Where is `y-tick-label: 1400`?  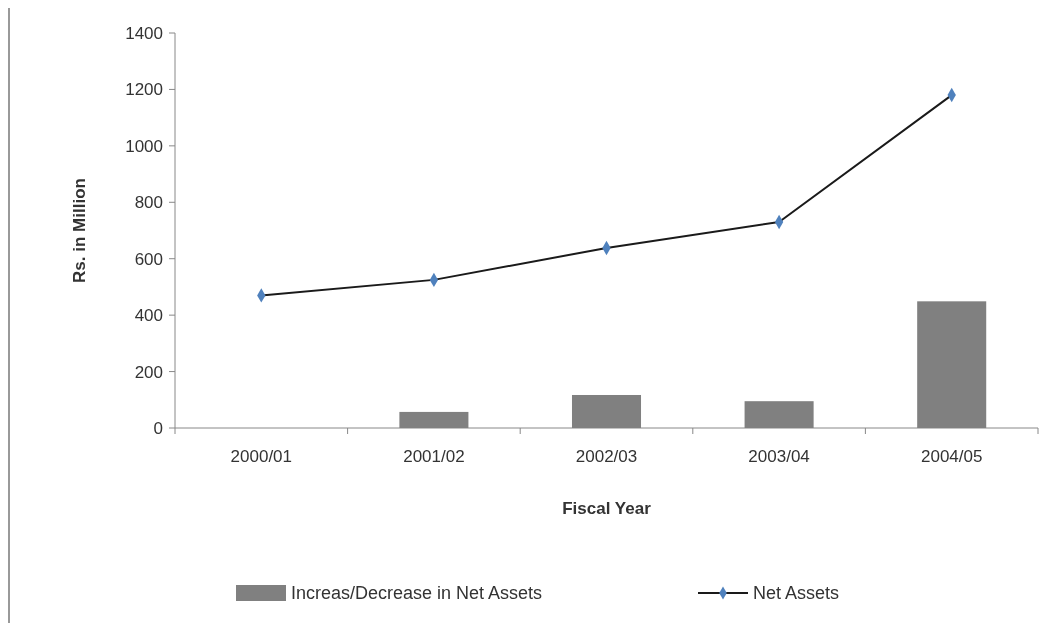 y-tick-label: 1400 is located at coordinates (144, 33).